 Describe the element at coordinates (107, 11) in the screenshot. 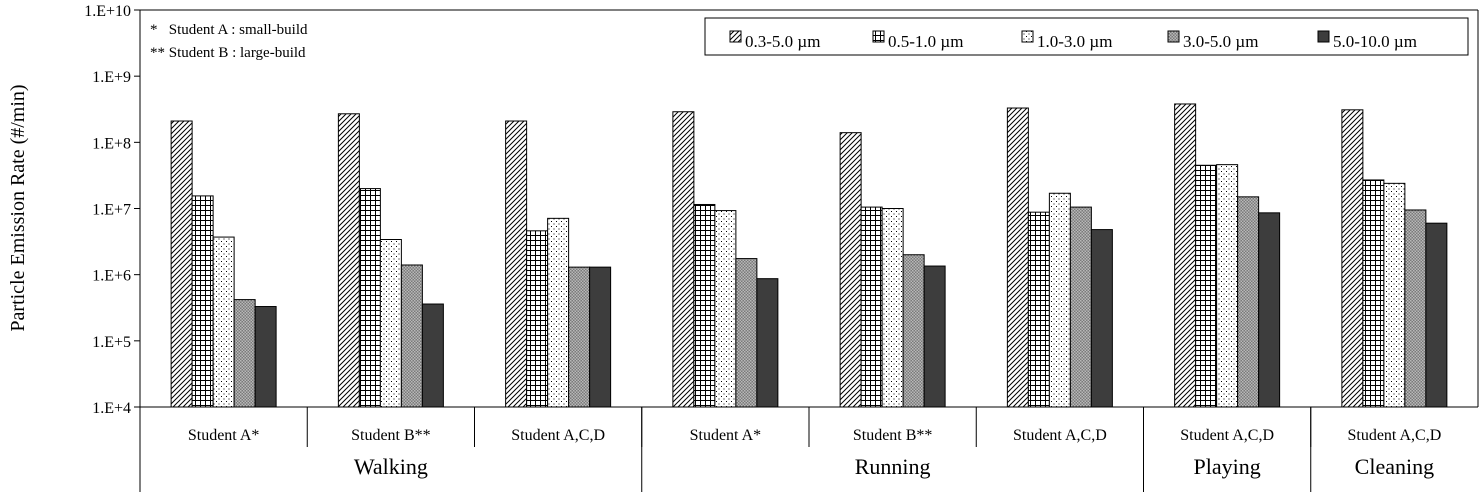

I see `y-tick-label: 1.E+10` at that location.